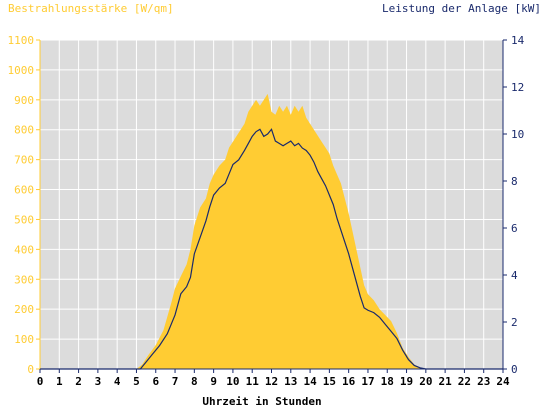  What do you see at coordinates (446, 381) in the screenshot?
I see `x-tick-label: 21` at bounding box center [446, 381].